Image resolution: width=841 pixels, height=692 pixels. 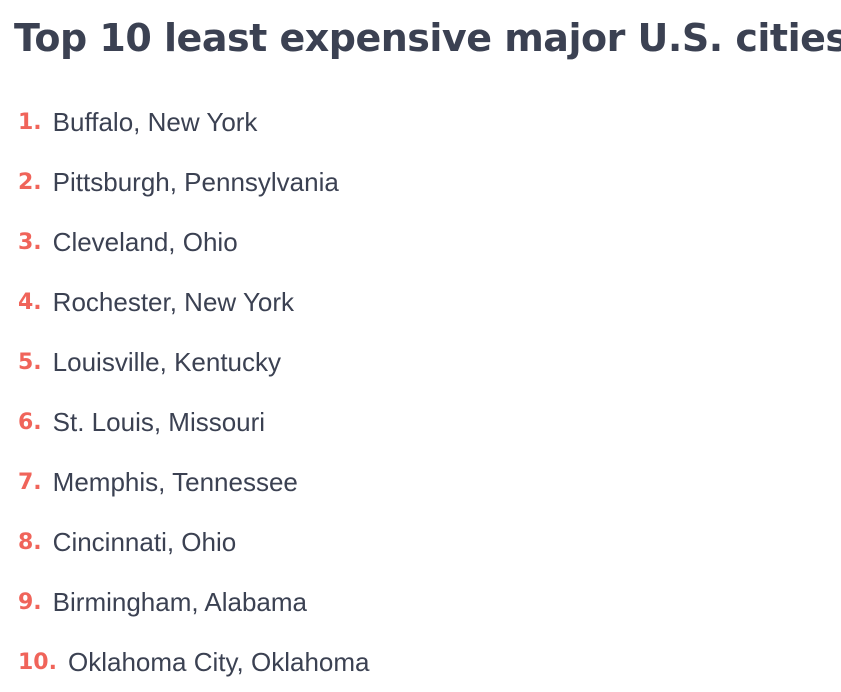 I want to click on rank-number: 10., so click(x=37, y=662).